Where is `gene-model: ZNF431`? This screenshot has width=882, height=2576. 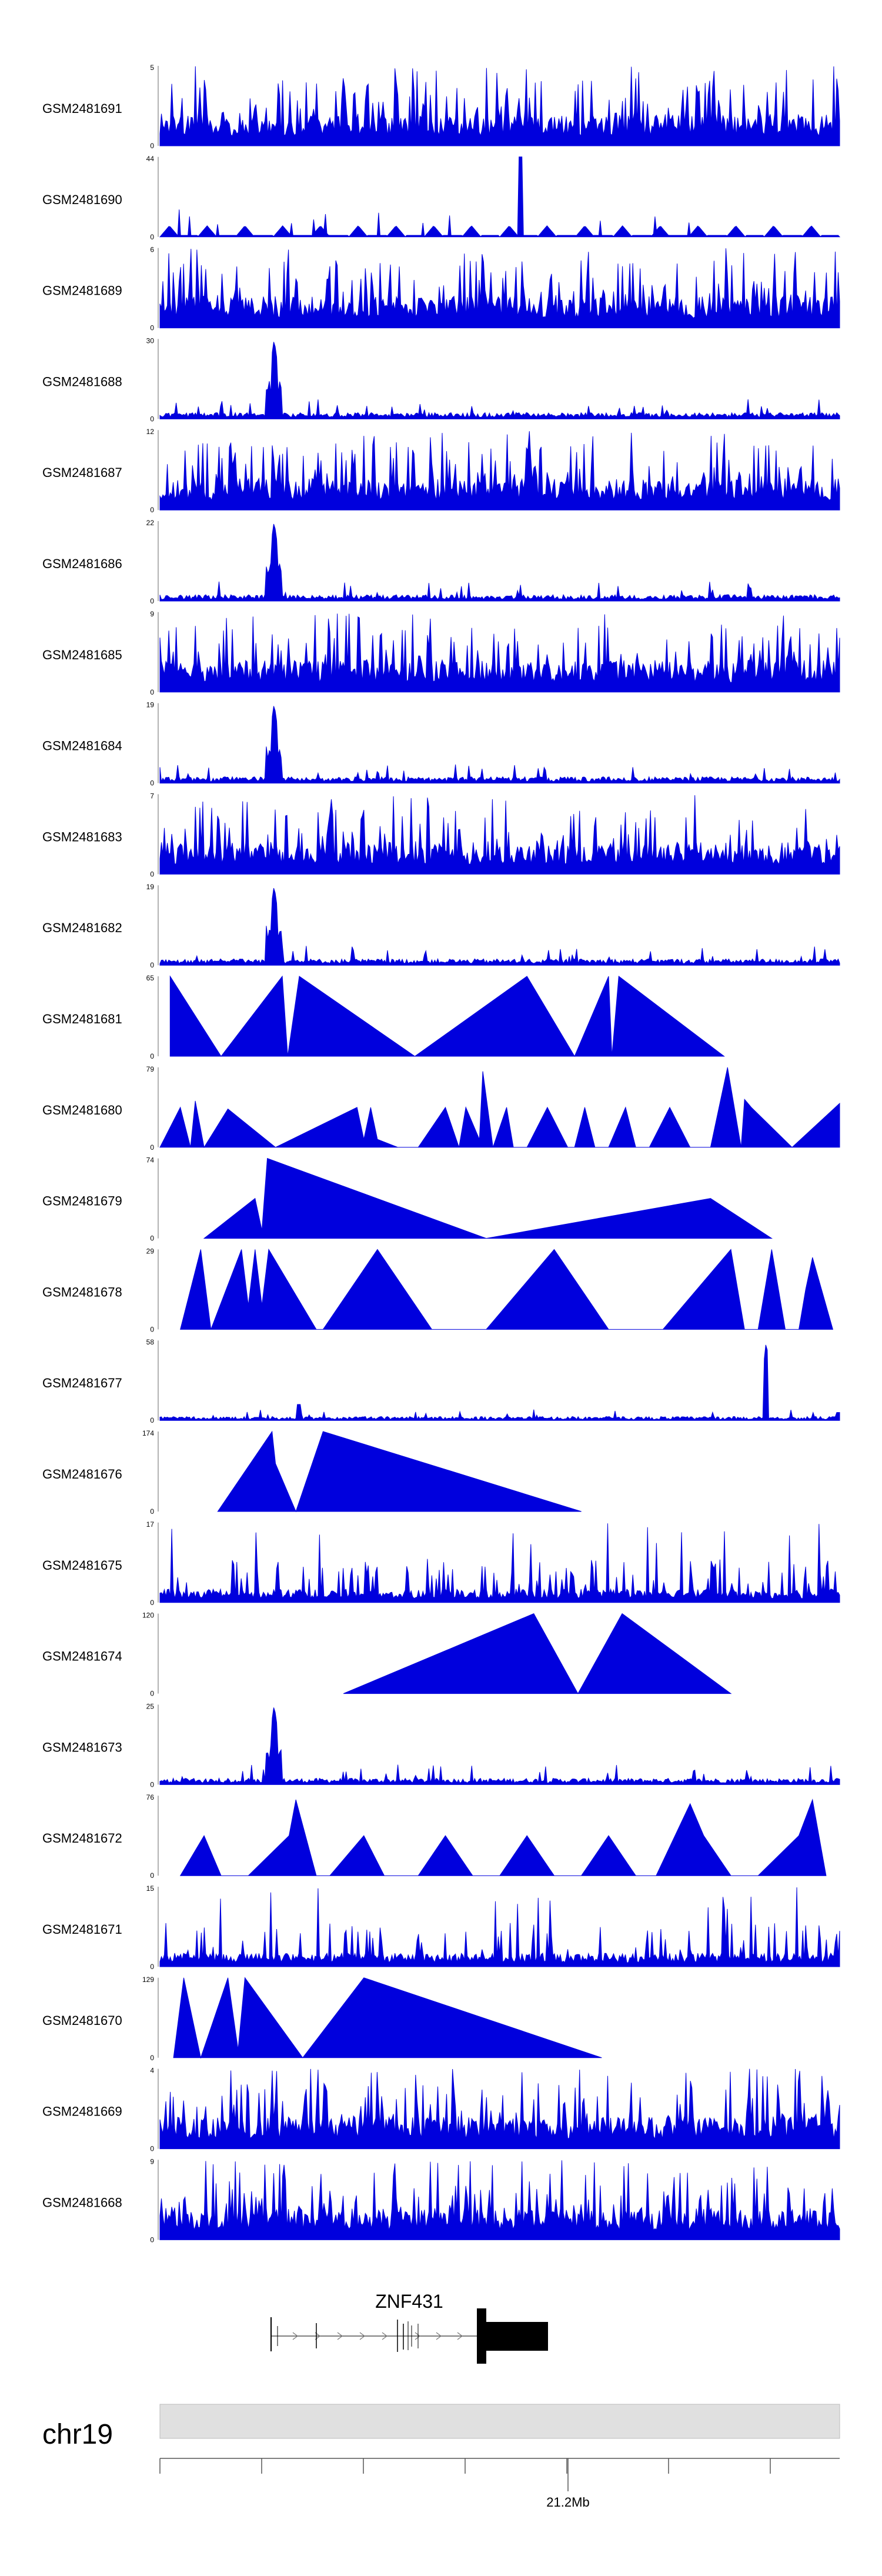 gene-model: ZNF431 is located at coordinates (409, 2327).